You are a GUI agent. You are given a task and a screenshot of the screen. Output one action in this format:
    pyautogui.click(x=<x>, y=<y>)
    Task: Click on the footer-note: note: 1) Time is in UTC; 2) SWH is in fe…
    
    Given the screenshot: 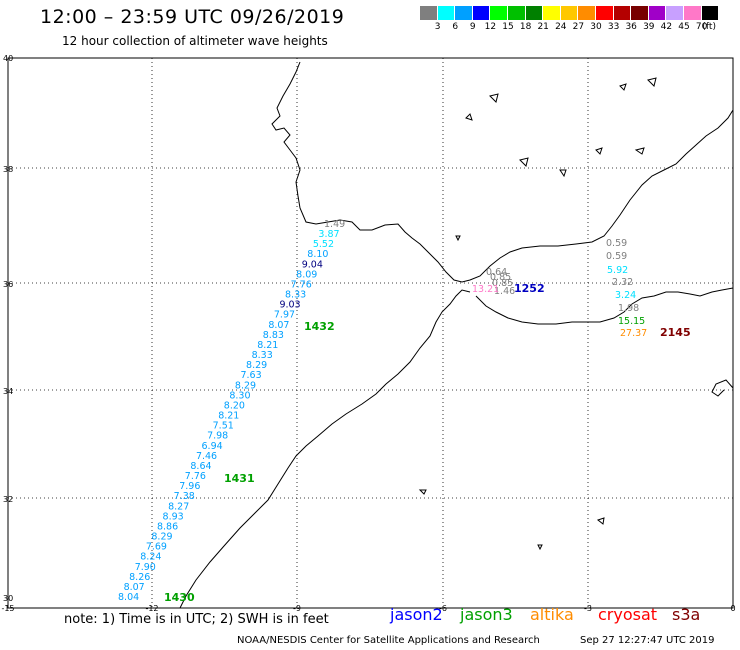 What is the action you would take?
    pyautogui.click(x=196, y=619)
    